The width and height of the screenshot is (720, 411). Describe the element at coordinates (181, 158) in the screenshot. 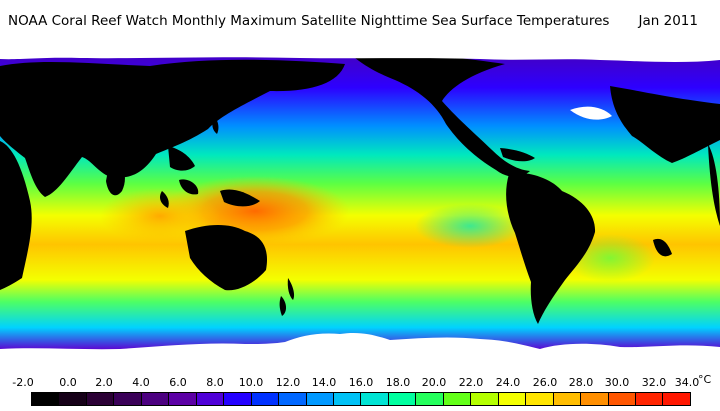

I see `indochina-peninsula` at that location.